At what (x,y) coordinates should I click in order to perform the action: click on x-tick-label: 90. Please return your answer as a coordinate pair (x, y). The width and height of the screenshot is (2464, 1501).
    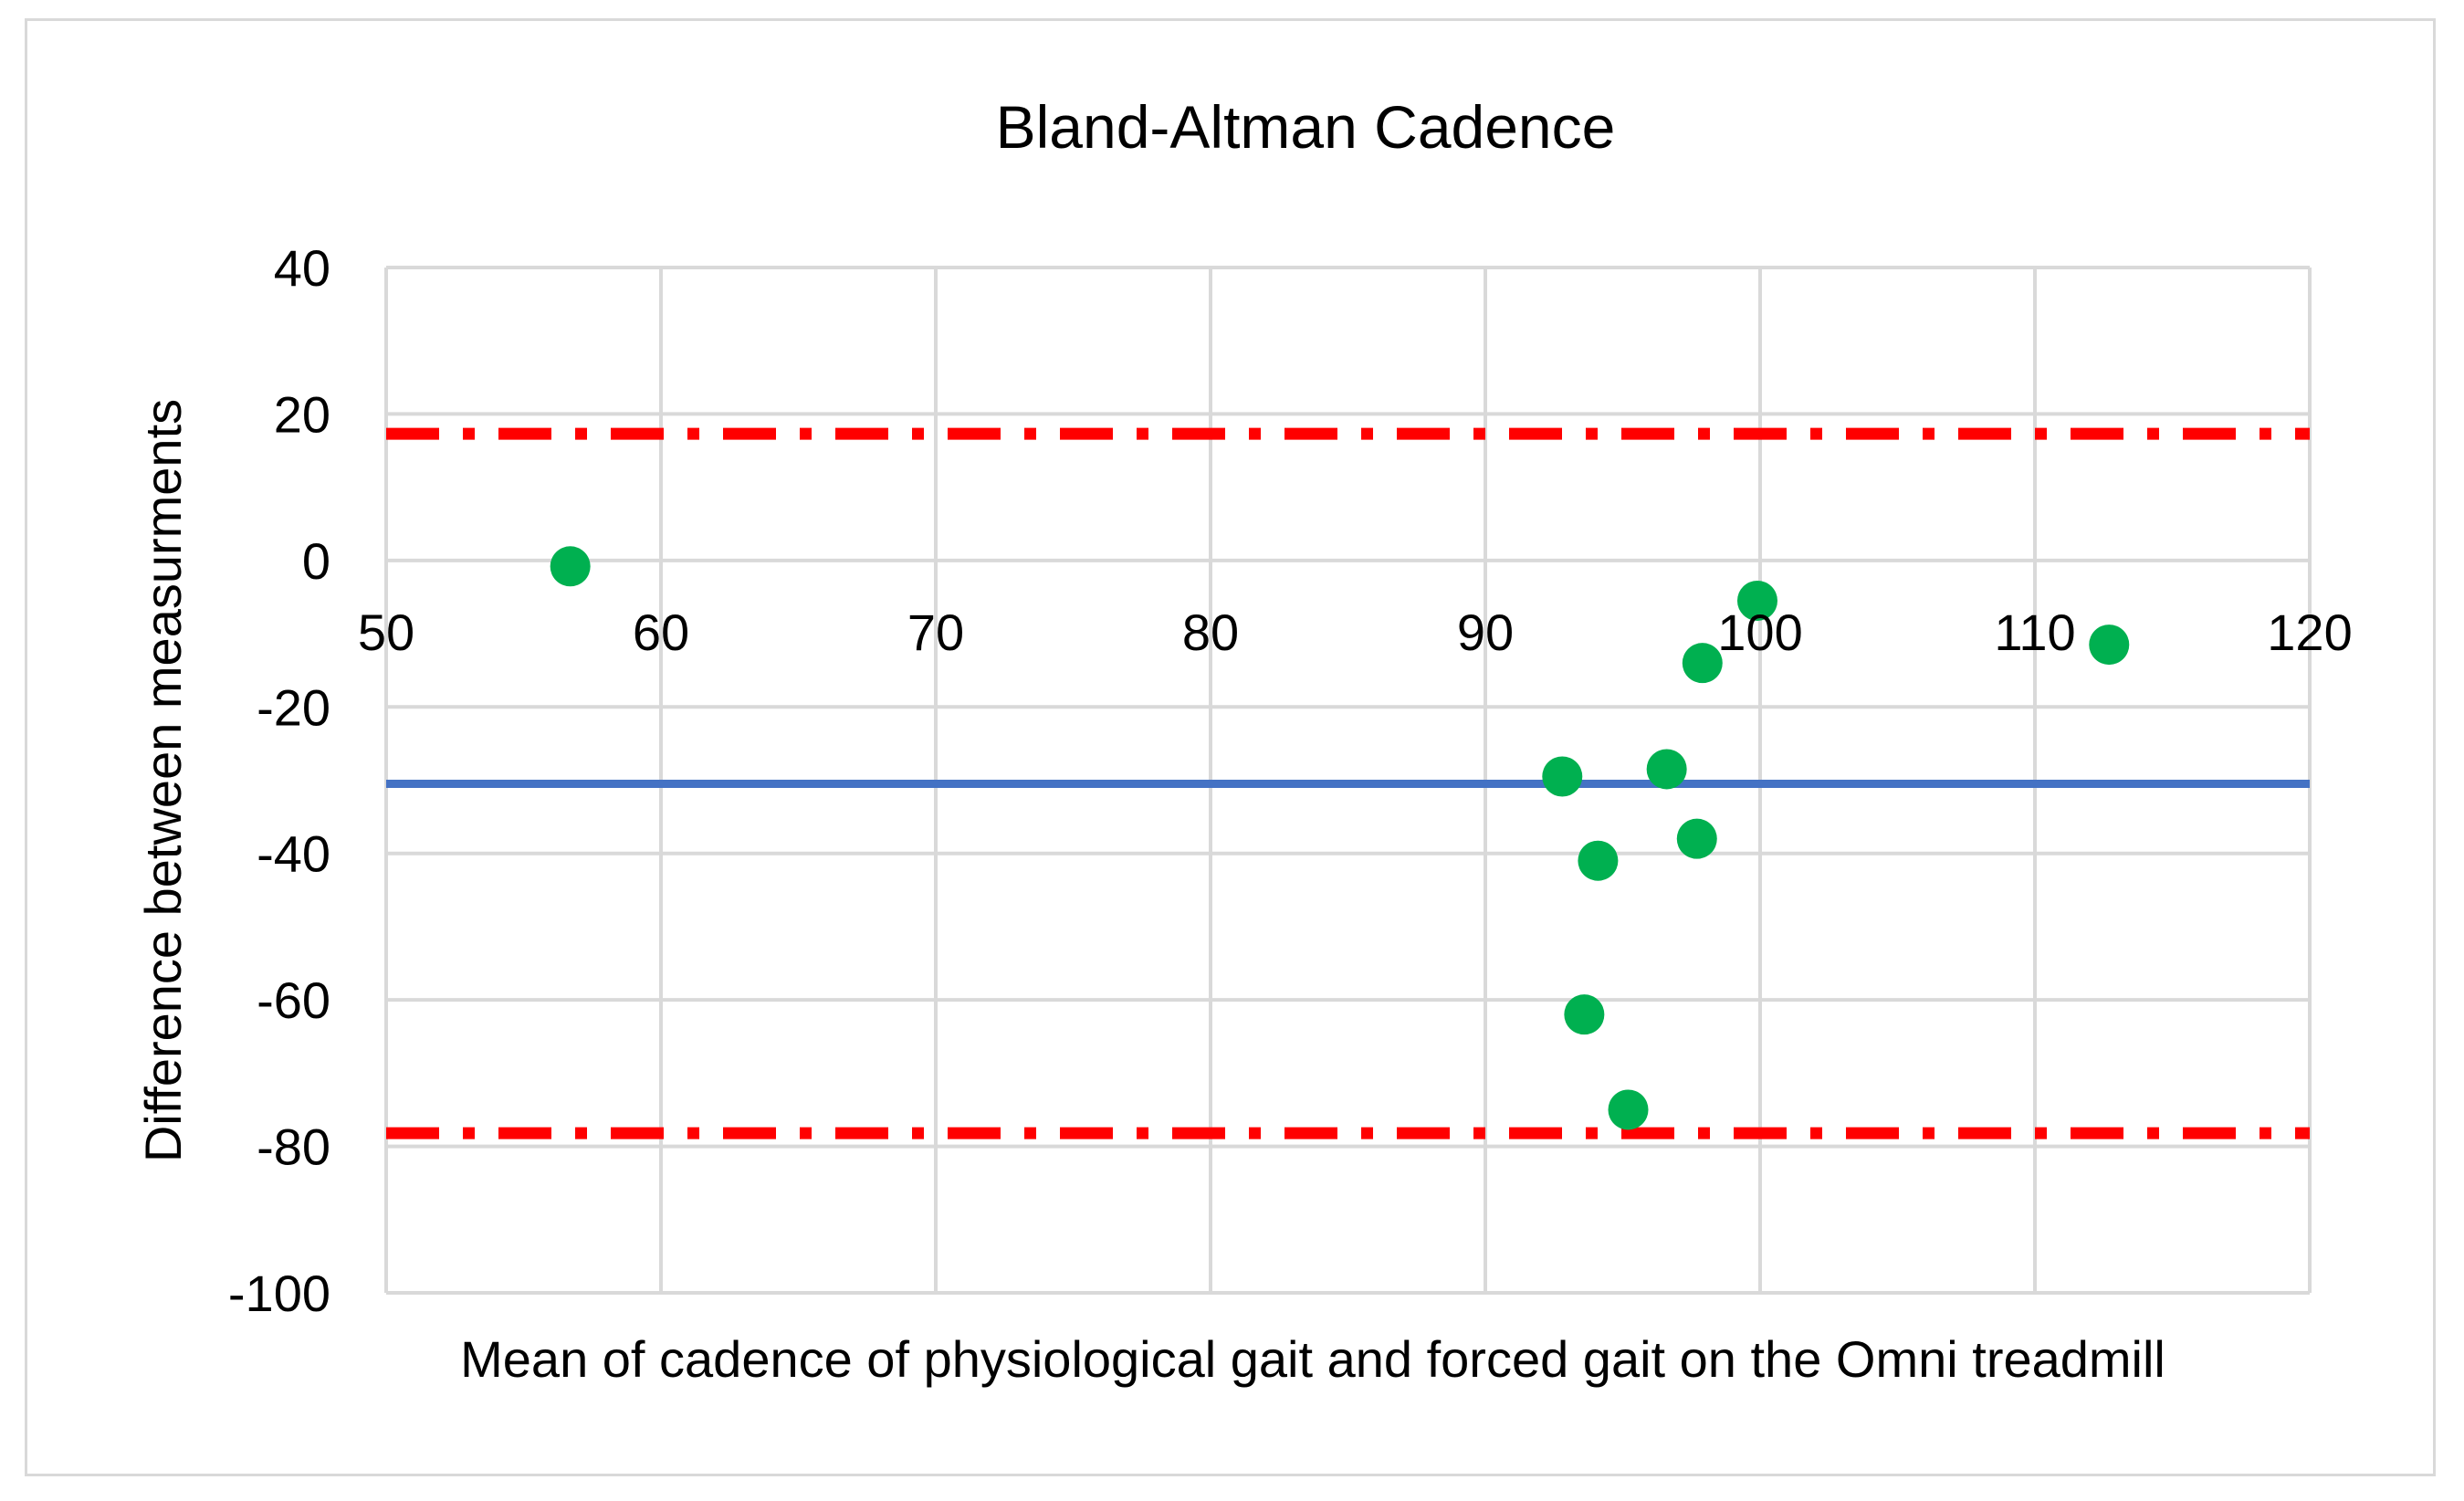
    Looking at the image, I should click on (1486, 632).